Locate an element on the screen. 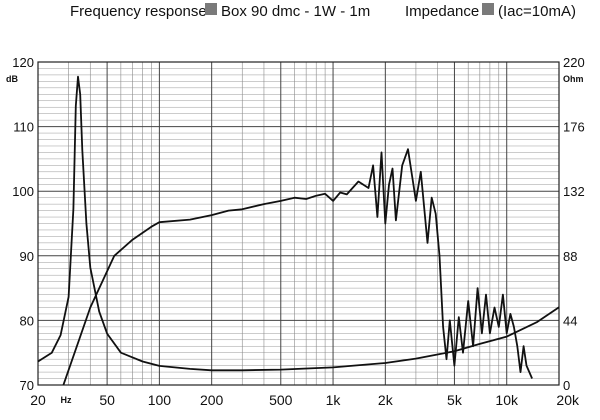 Image resolution: width=600 pixels, height=420 pixels. x-tick-label: 20 is located at coordinates (38, 400).